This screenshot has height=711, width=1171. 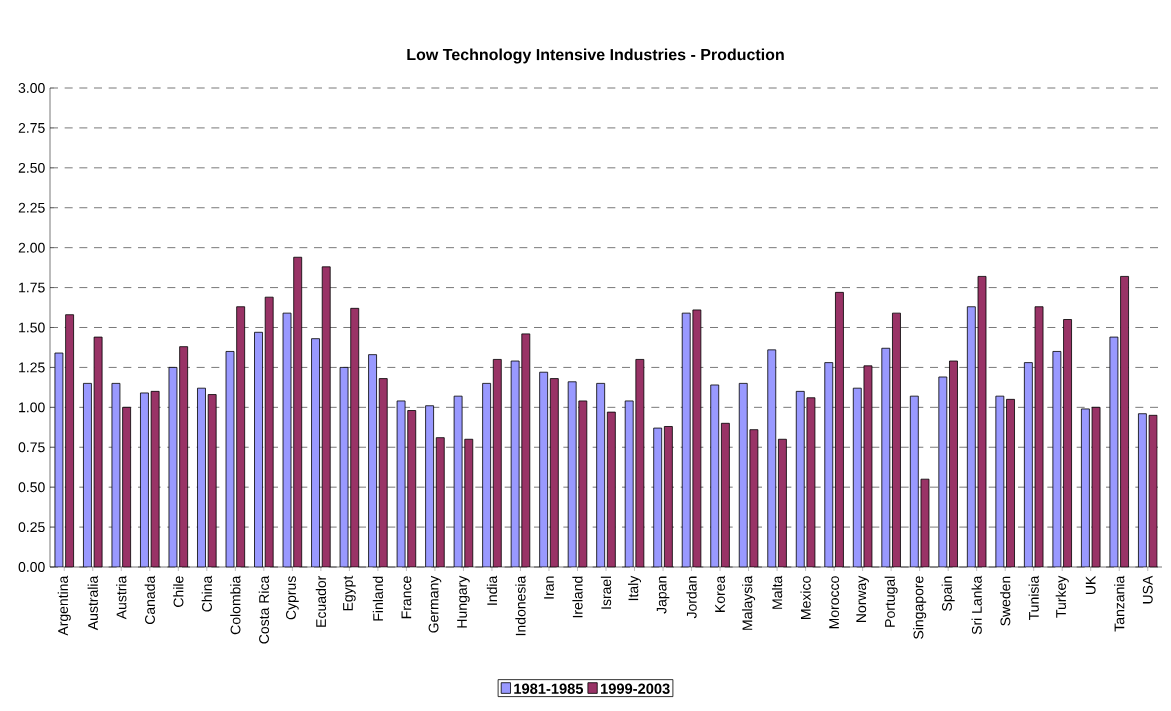 What do you see at coordinates (577, 597) in the screenshot?
I see `x-tick-label: Ireland` at bounding box center [577, 597].